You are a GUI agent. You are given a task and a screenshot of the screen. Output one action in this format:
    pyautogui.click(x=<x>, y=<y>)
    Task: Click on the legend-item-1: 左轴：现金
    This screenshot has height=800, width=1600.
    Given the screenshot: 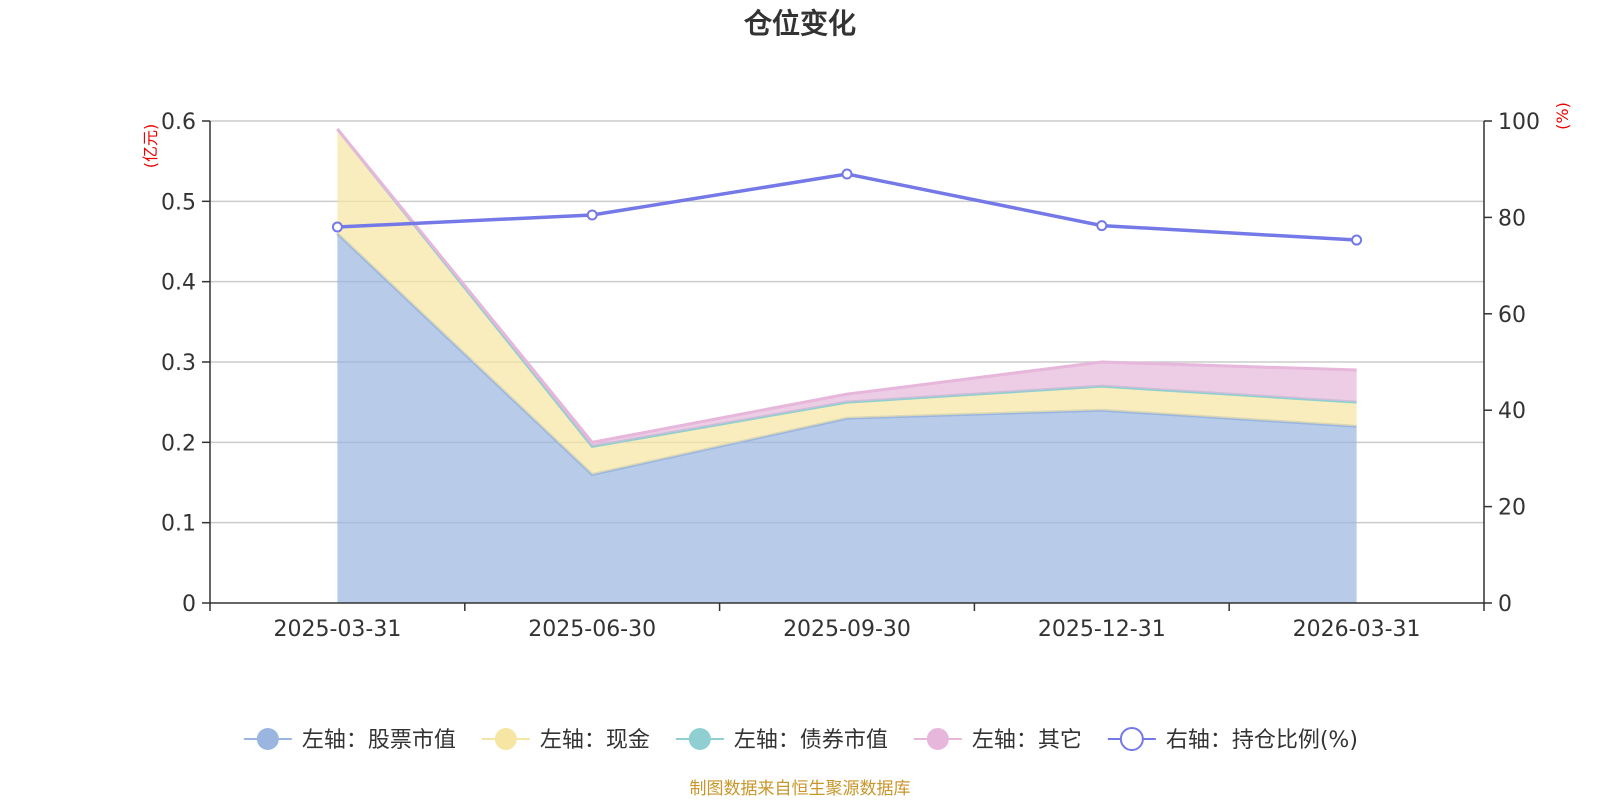 What is the action you would take?
    pyautogui.click(x=565, y=740)
    